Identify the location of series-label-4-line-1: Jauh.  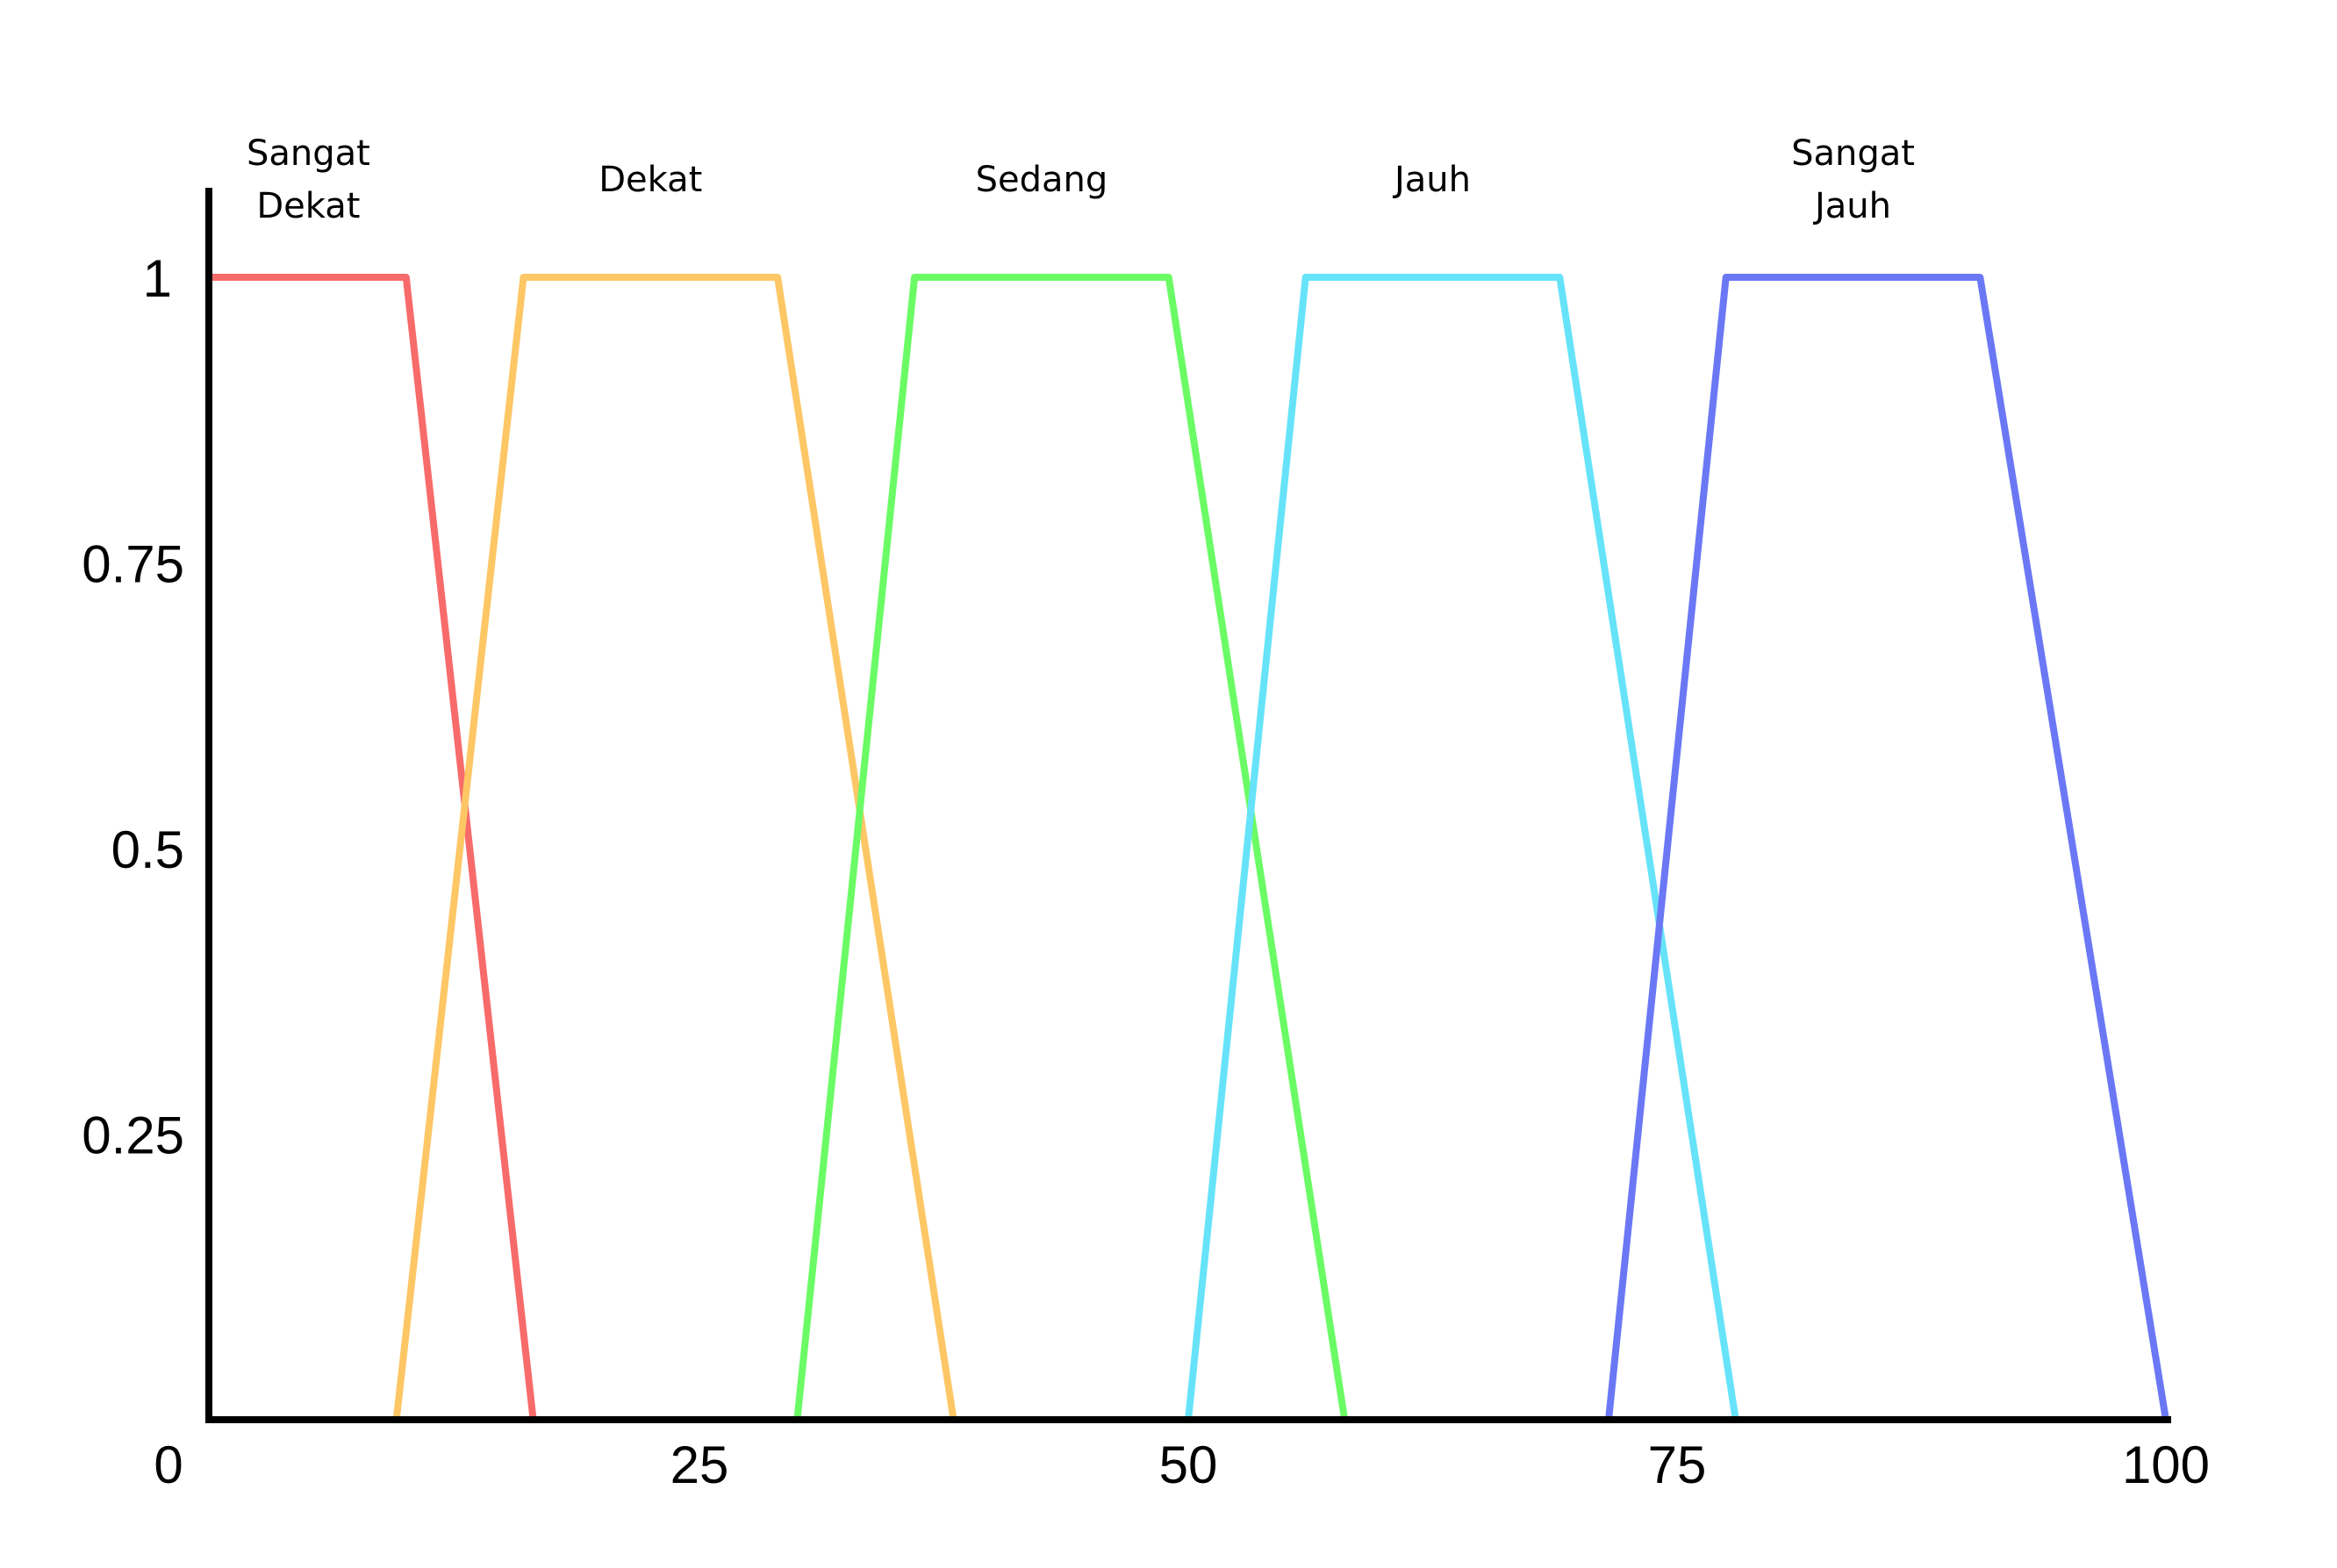
(1431, 180).